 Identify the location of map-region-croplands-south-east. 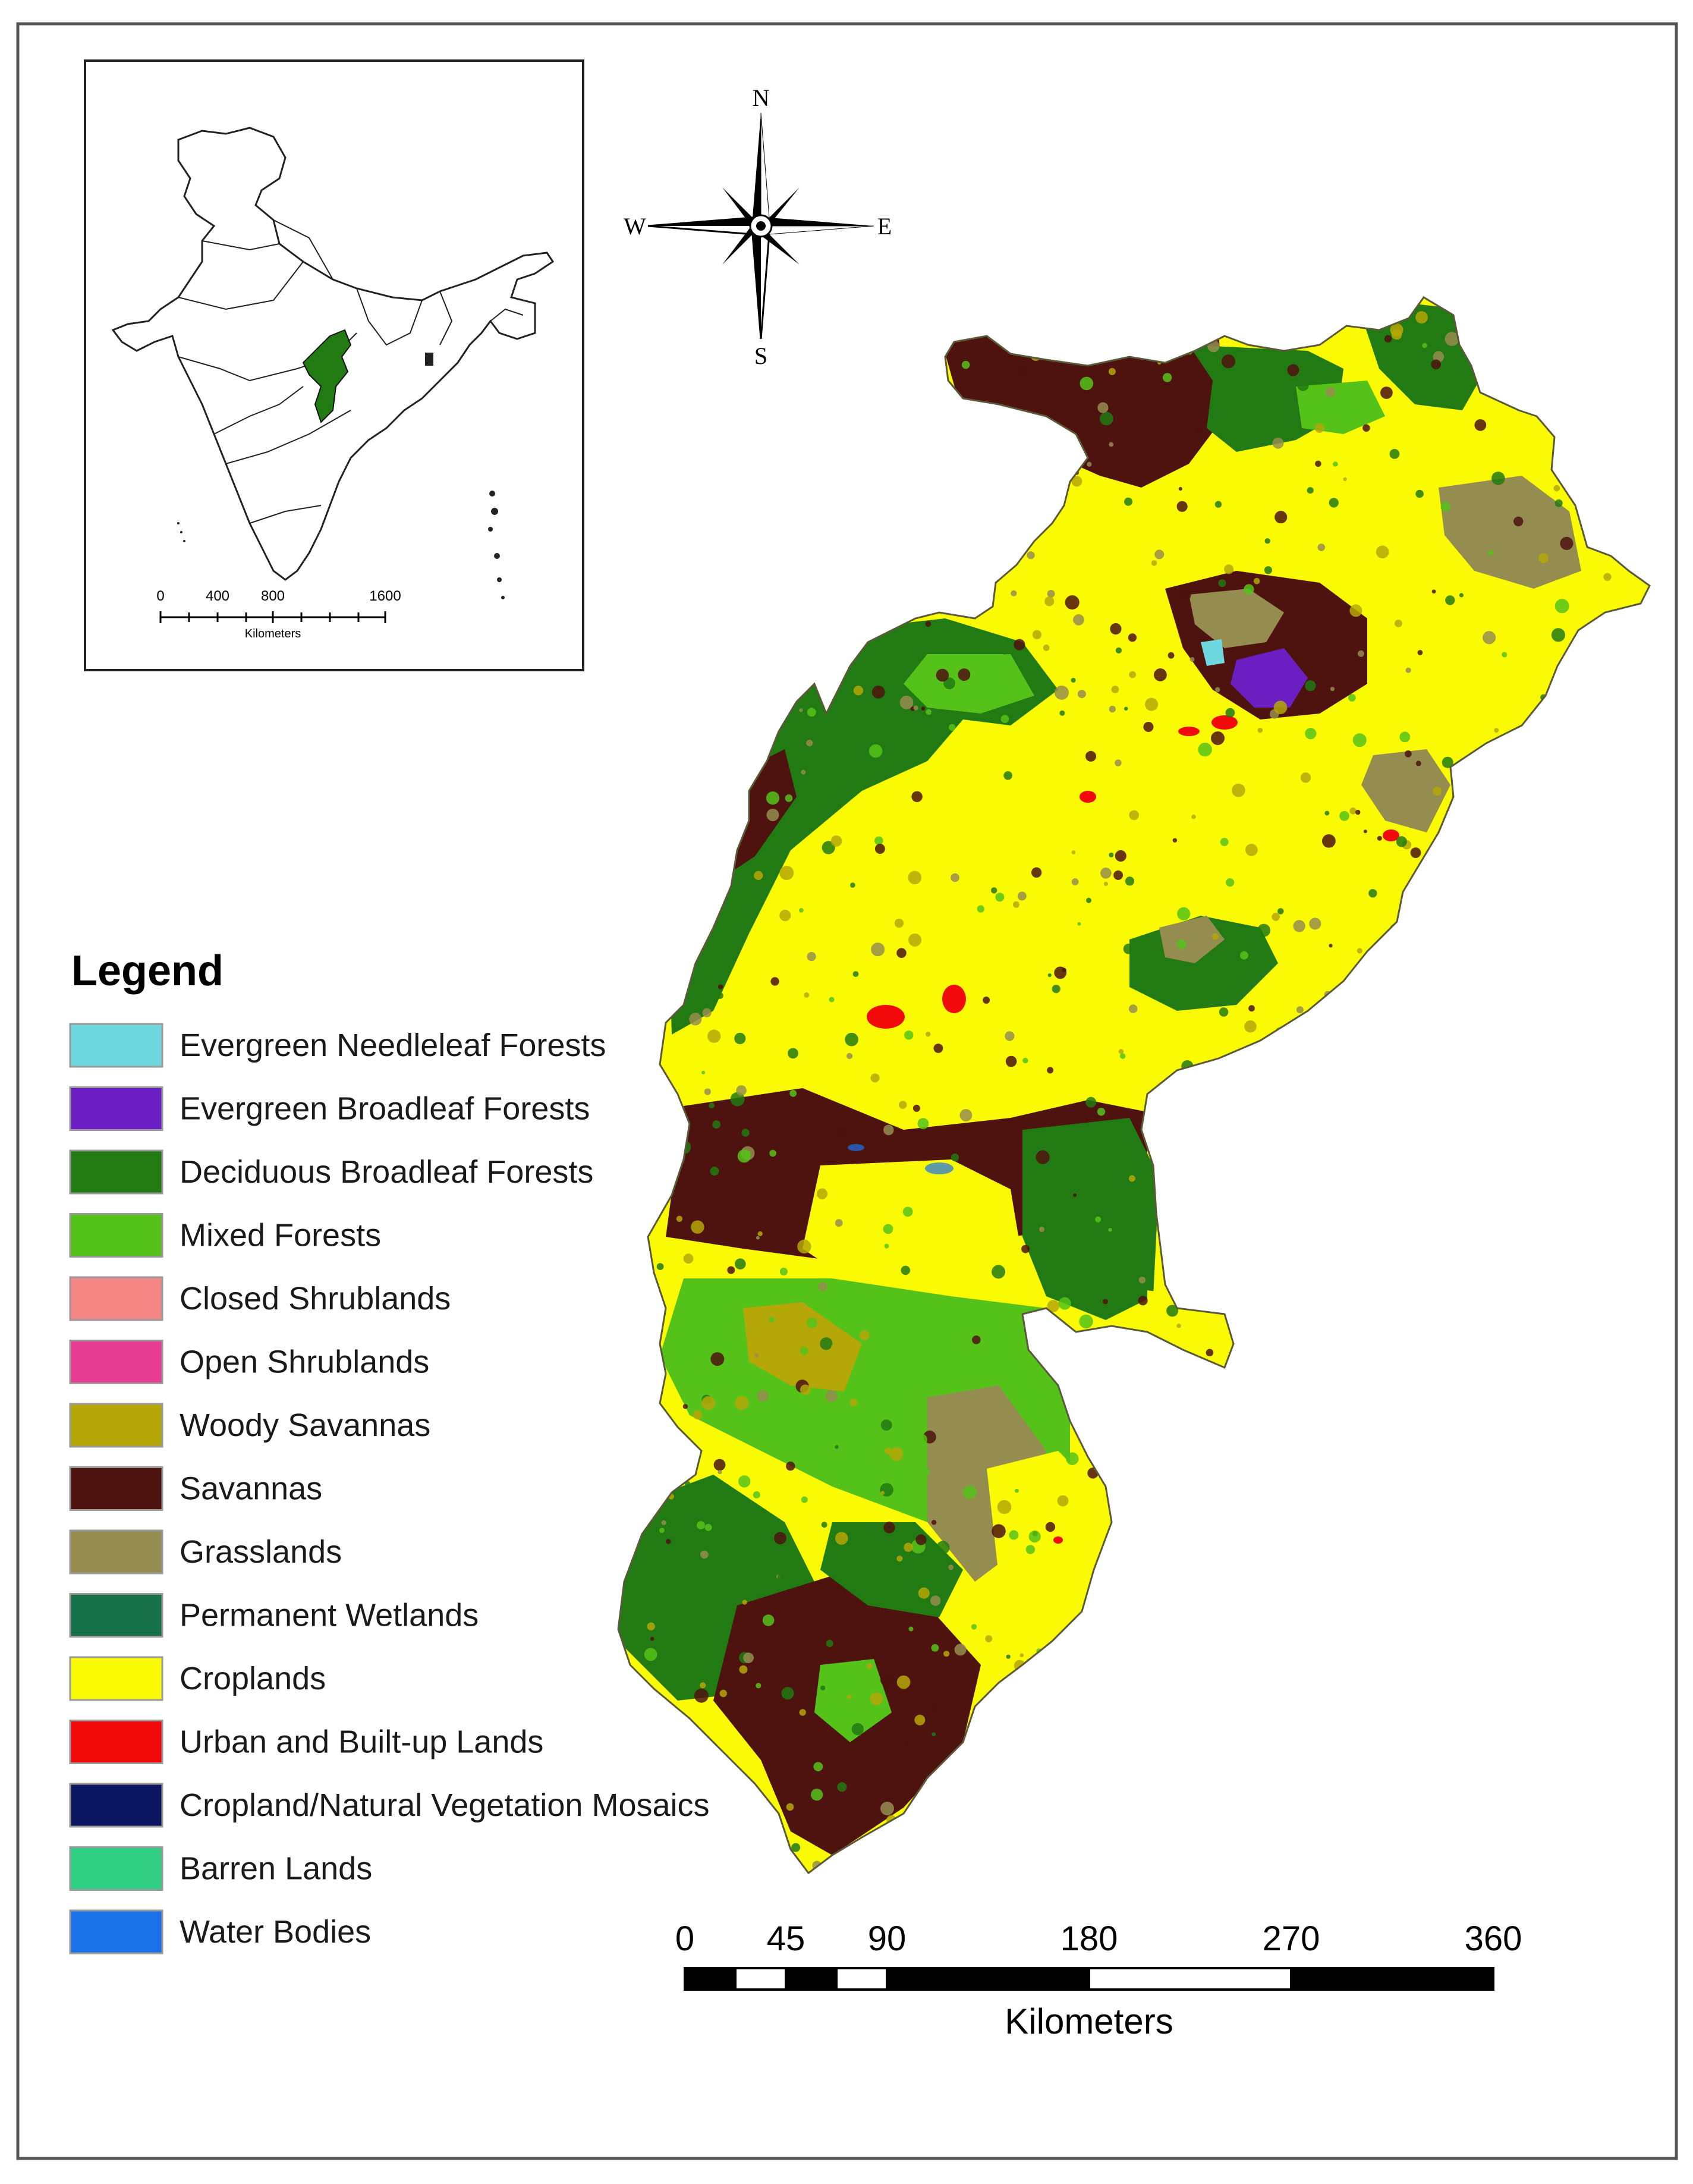
(1046, 1540).